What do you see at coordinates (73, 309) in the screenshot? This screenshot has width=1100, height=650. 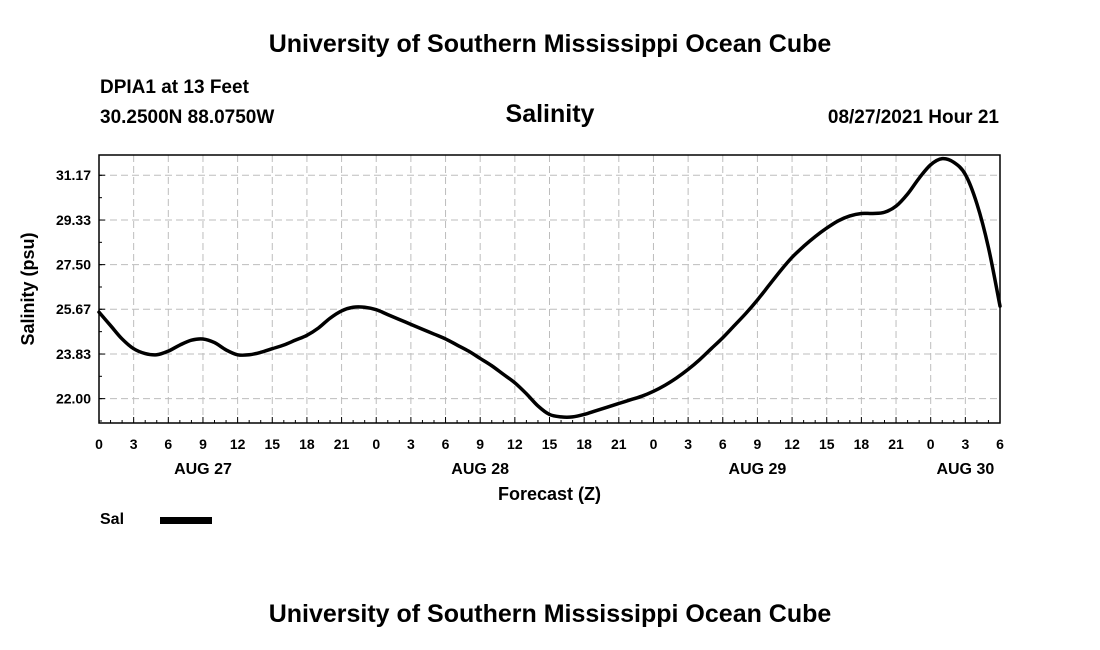 I see `y-tick-label: 25.67` at bounding box center [73, 309].